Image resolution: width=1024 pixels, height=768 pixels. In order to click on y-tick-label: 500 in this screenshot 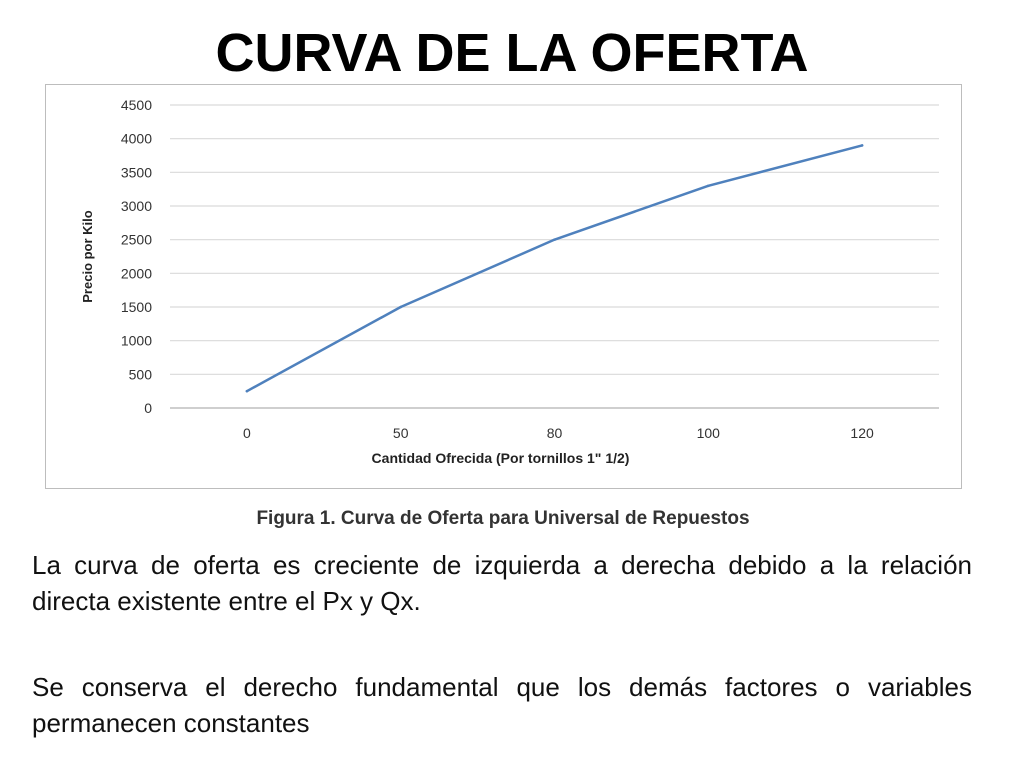, I will do `click(141, 374)`.